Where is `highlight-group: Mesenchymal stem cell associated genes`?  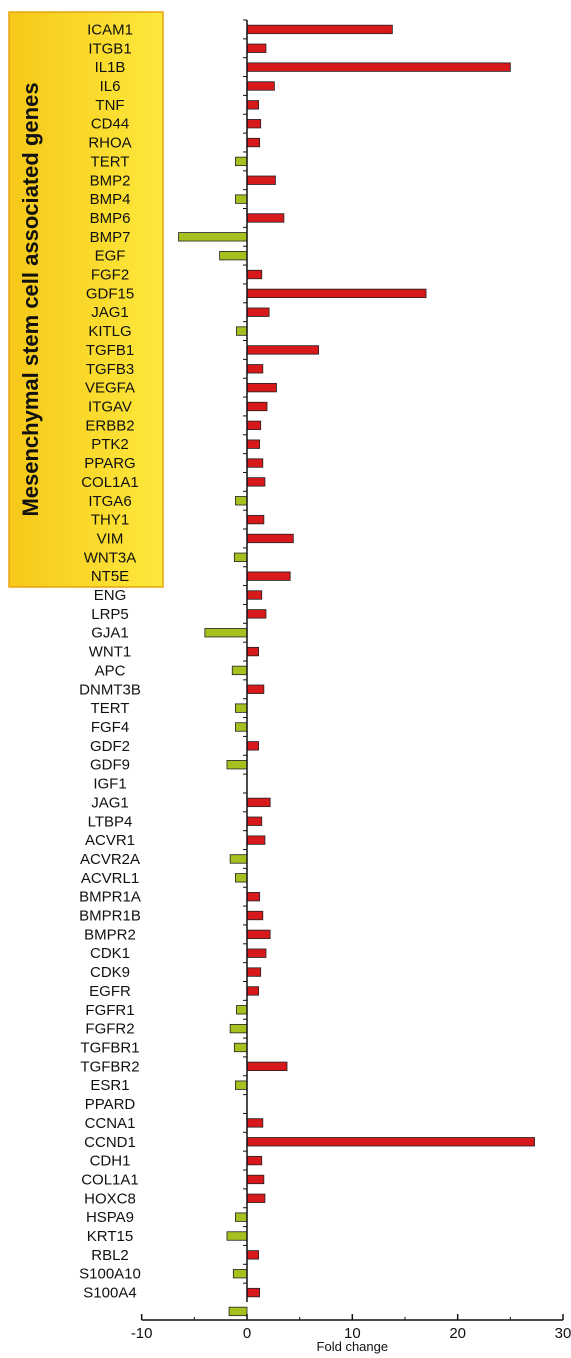 highlight-group: Mesenchymal stem cell associated genes is located at coordinates (86, 299).